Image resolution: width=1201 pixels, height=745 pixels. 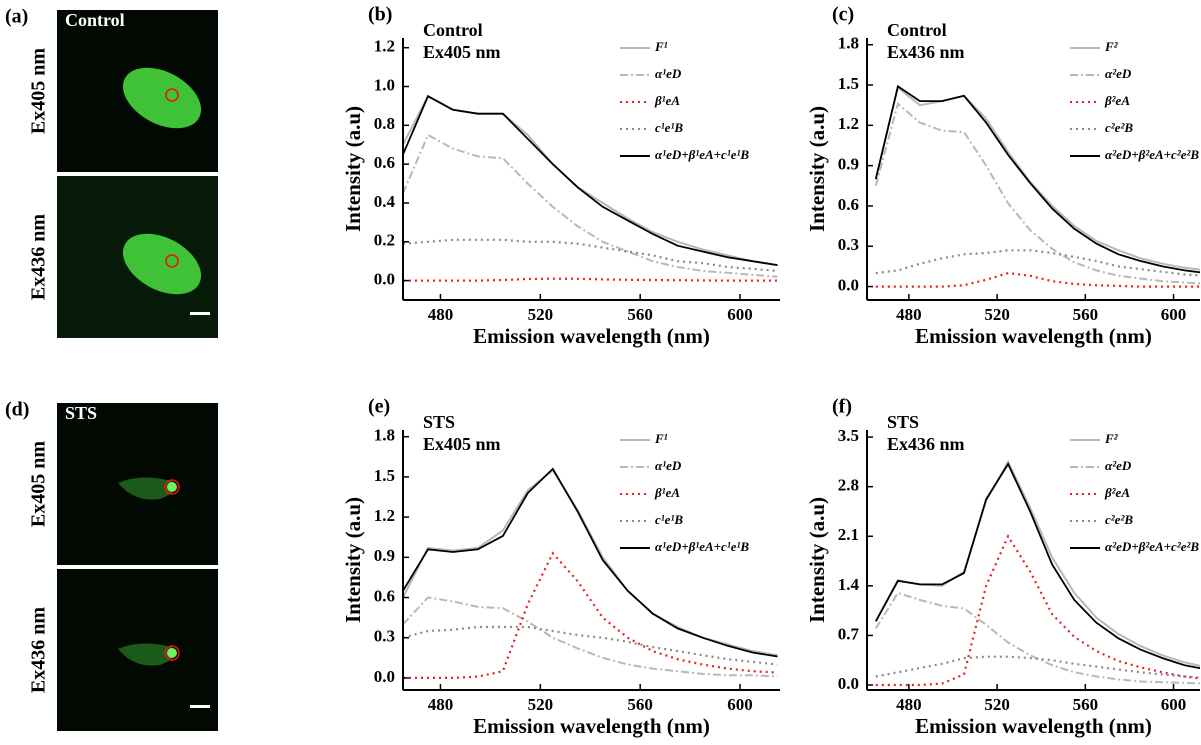 What do you see at coordinates (1118, 465) in the screenshot?
I see `legend-label: α²eD` at bounding box center [1118, 465].